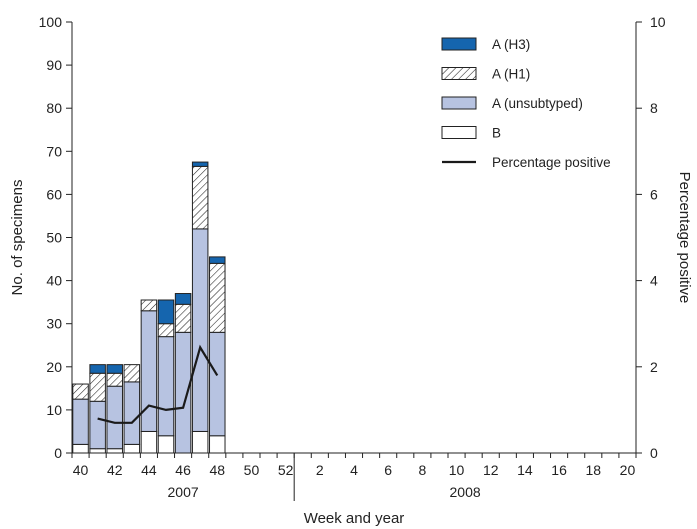 This screenshot has height=529, width=697. What do you see at coordinates (511, 74) in the screenshot?
I see `legend-label-a-h1: A (H1)` at bounding box center [511, 74].